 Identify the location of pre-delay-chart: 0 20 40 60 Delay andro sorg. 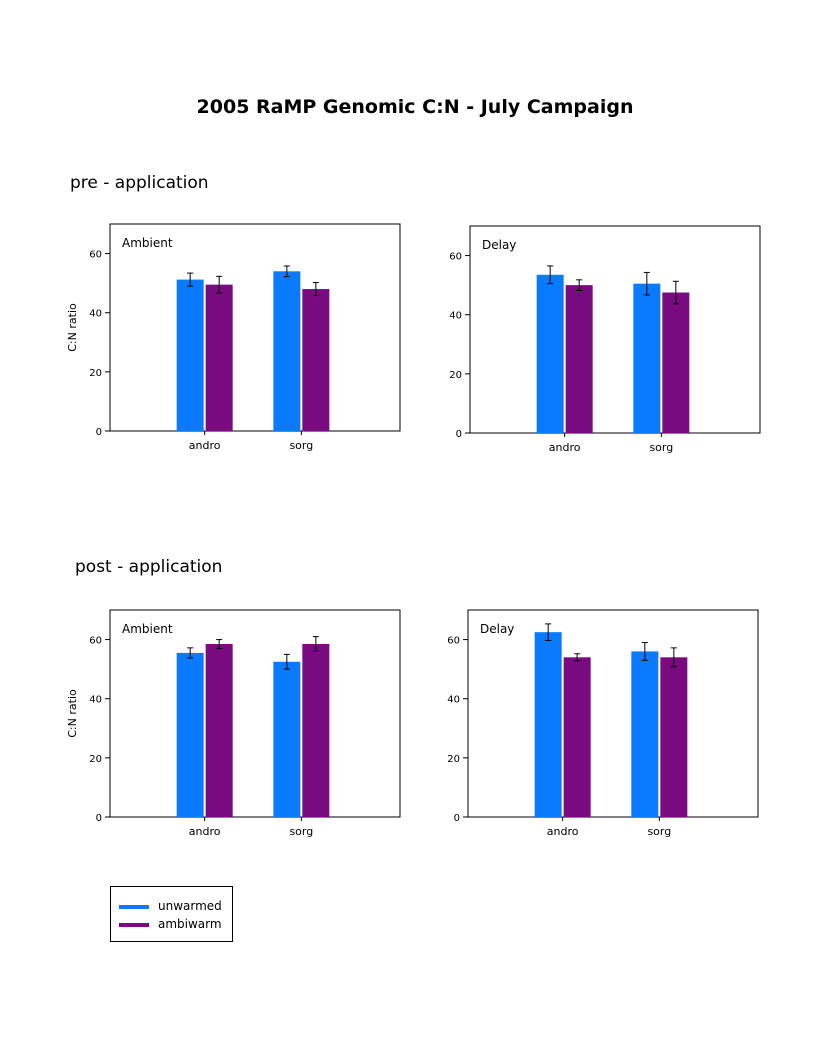
(590, 341).